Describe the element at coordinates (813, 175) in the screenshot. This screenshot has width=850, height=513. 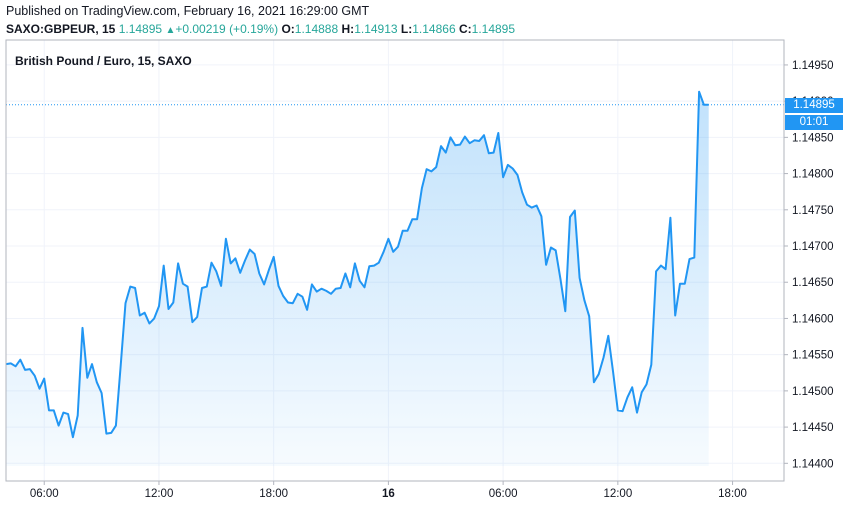
I see `y-tick-label: 1.14800` at that location.